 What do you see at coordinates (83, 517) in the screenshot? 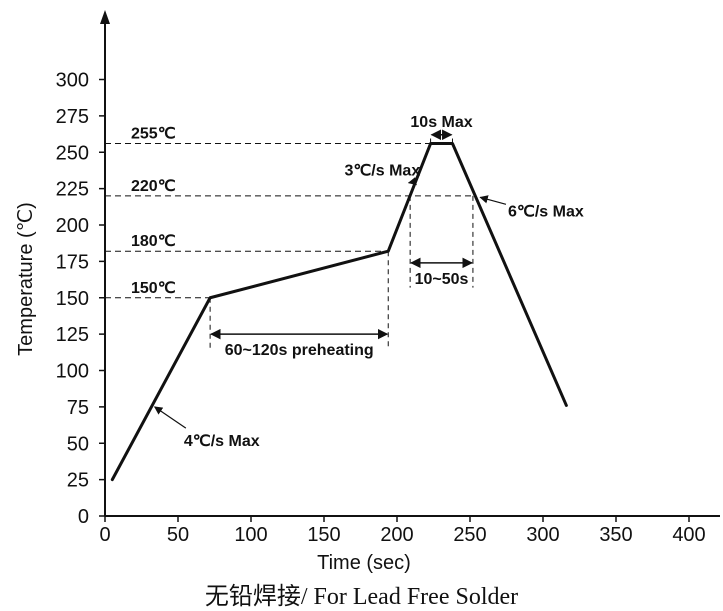
I see `y-tick-label: 0` at bounding box center [83, 517].